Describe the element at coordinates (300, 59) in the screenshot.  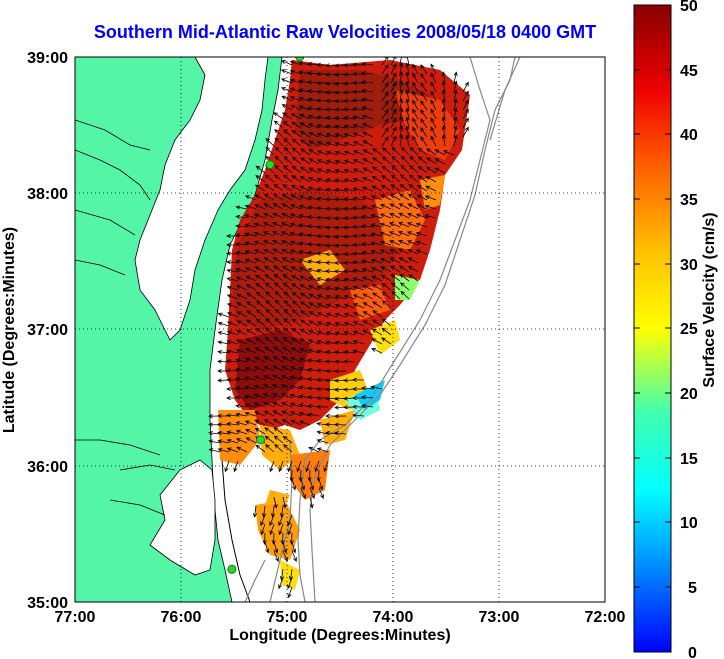
I see `station-marker` at that location.